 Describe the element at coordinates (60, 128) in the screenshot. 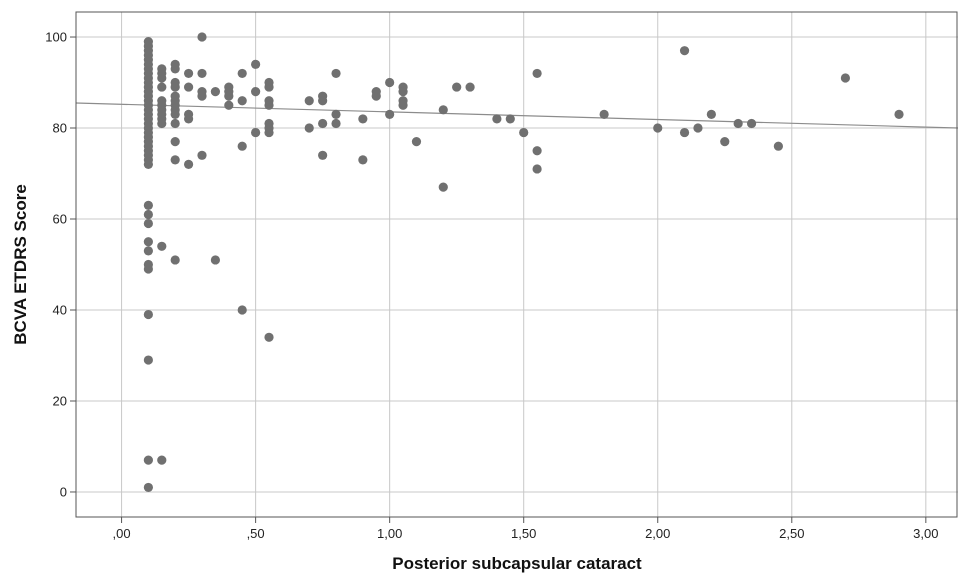

I see `y-tick-label: 80` at that location.